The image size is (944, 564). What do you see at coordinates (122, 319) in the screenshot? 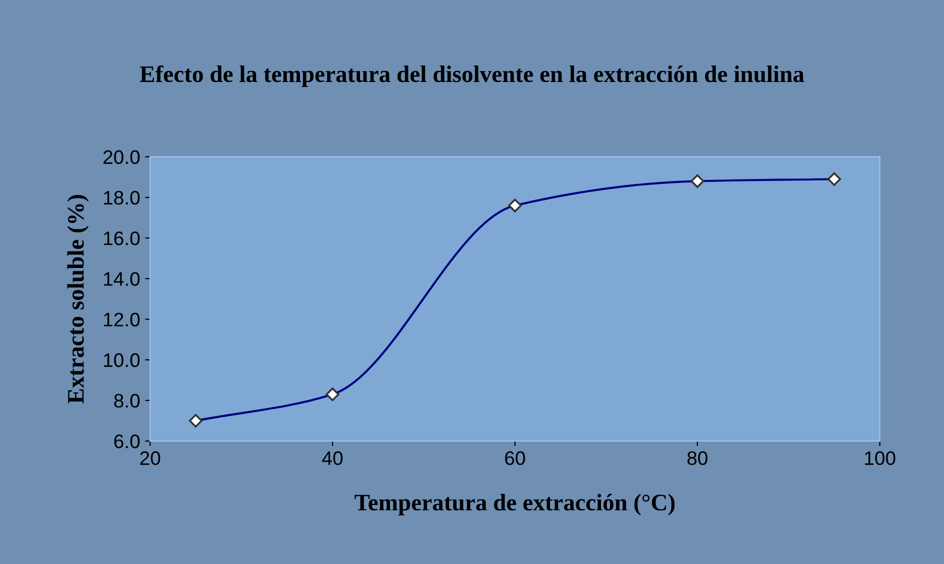
I see `y-tick-label: 12.0` at bounding box center [122, 319].